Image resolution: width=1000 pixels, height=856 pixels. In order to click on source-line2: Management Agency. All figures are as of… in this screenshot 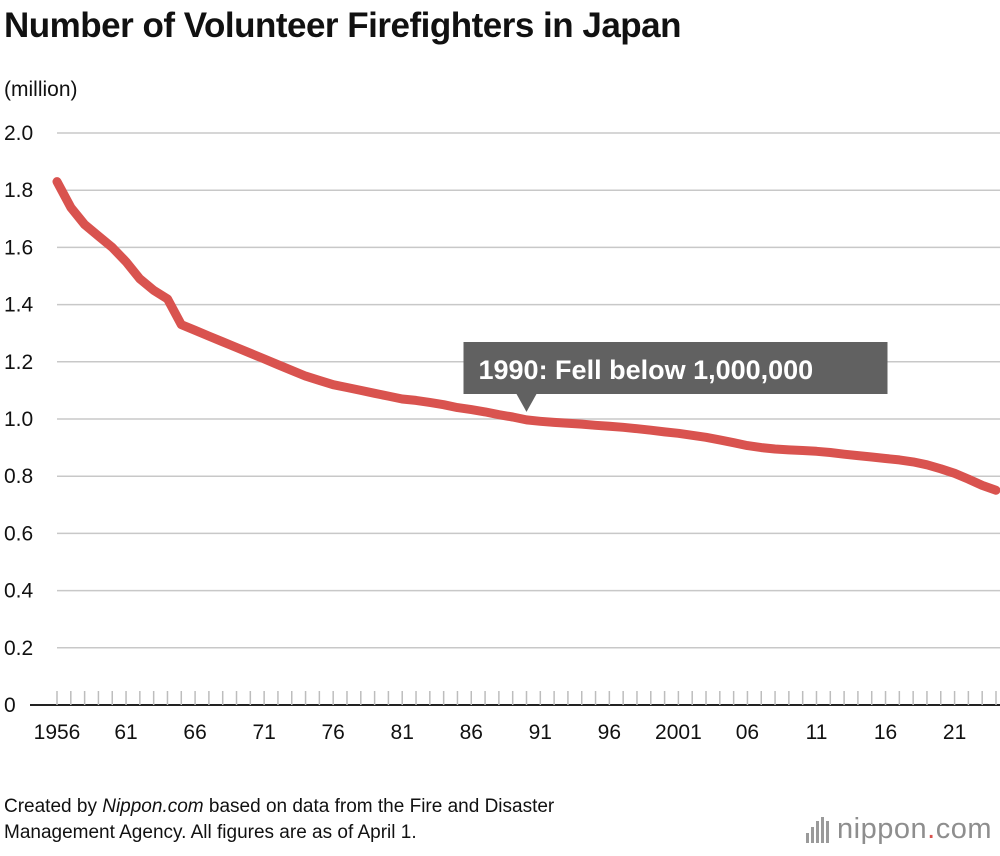, I will do `click(210, 832)`.